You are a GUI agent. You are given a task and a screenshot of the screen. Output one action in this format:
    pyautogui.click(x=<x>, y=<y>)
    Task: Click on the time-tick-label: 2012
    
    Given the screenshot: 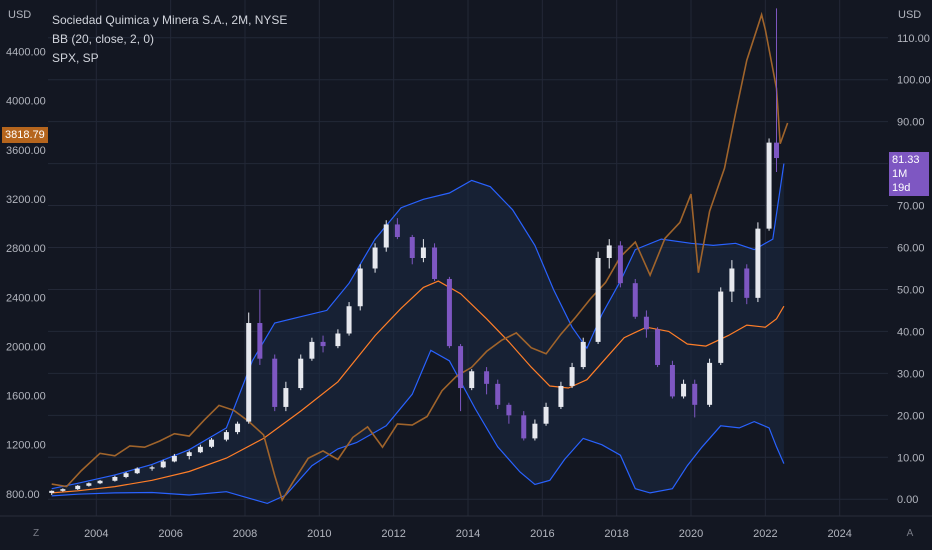 What is the action you would take?
    pyautogui.click(x=393, y=534)
    